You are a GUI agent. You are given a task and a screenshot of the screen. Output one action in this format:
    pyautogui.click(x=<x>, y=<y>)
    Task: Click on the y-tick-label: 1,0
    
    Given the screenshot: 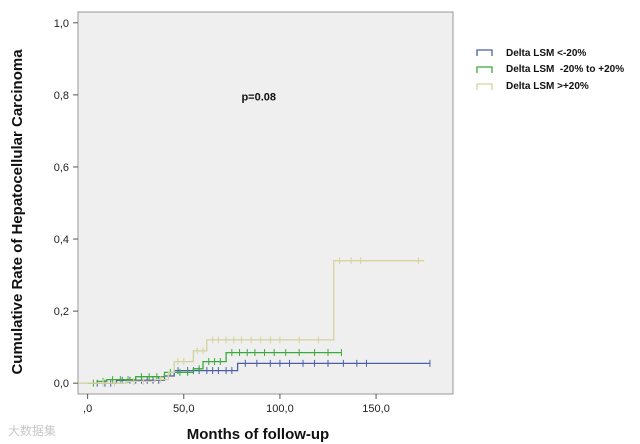 What is the action you would take?
    pyautogui.click(x=61, y=24)
    